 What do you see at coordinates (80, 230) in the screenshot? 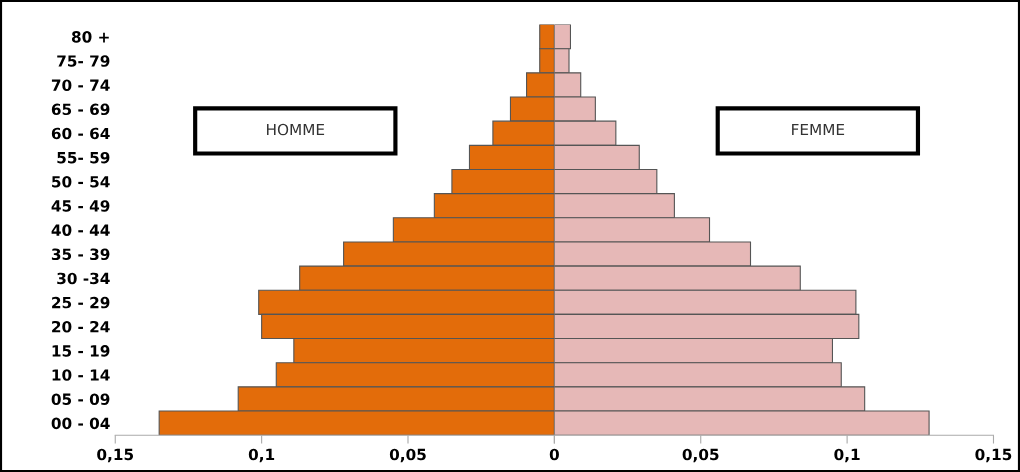
I see `y-tick-label: 40 - 44` at bounding box center [80, 230].